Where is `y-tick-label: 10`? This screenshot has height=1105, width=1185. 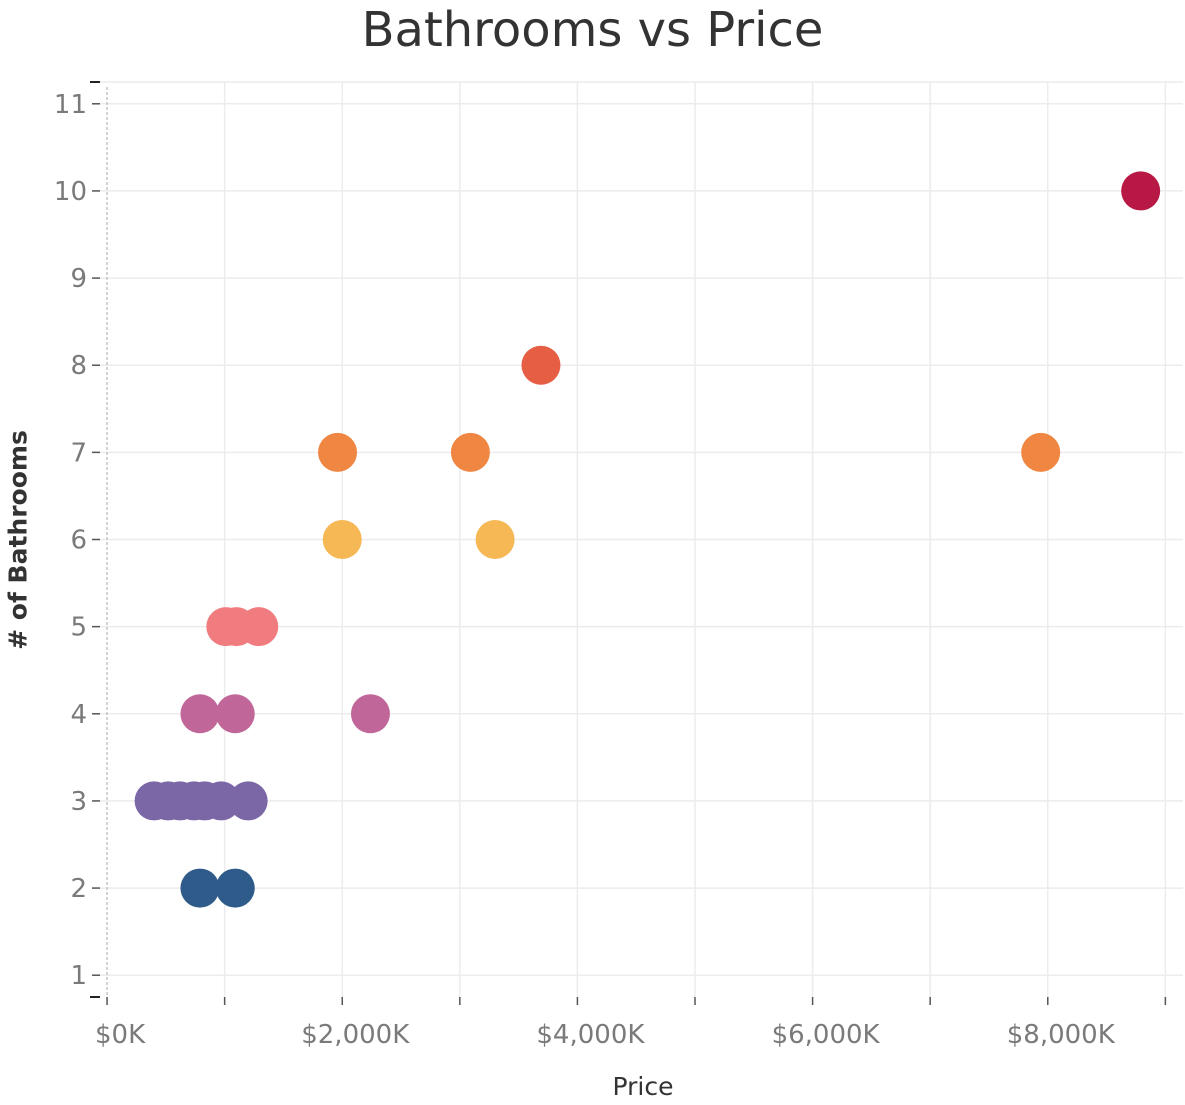 y-tick-label: 10 is located at coordinates (70, 192).